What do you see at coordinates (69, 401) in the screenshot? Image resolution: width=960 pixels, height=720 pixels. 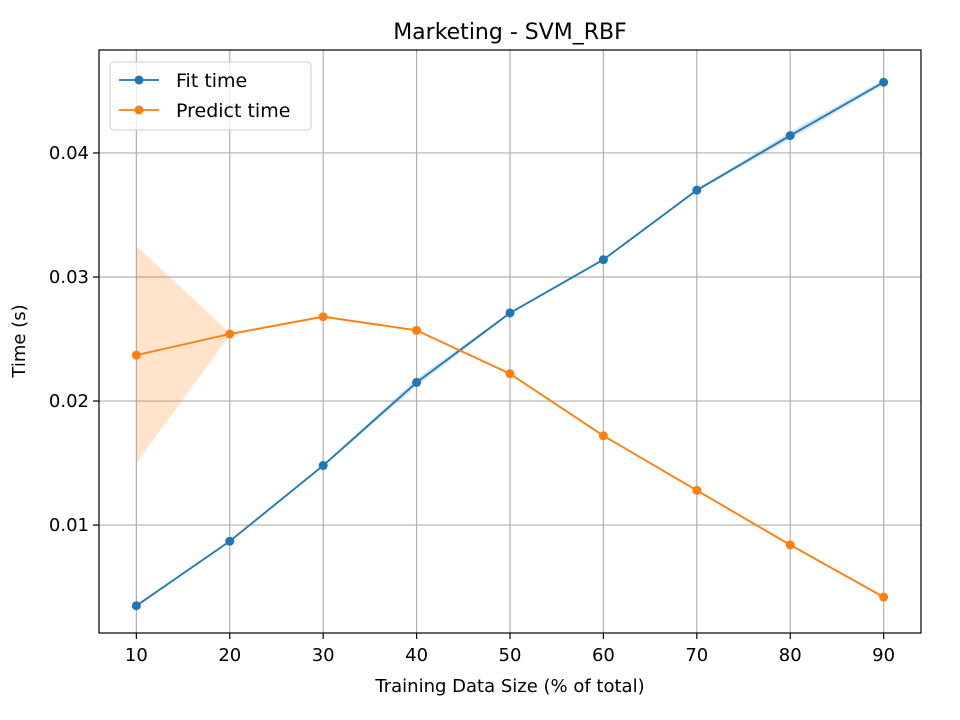 I see `y-tick-label: 0.02` at bounding box center [69, 401].